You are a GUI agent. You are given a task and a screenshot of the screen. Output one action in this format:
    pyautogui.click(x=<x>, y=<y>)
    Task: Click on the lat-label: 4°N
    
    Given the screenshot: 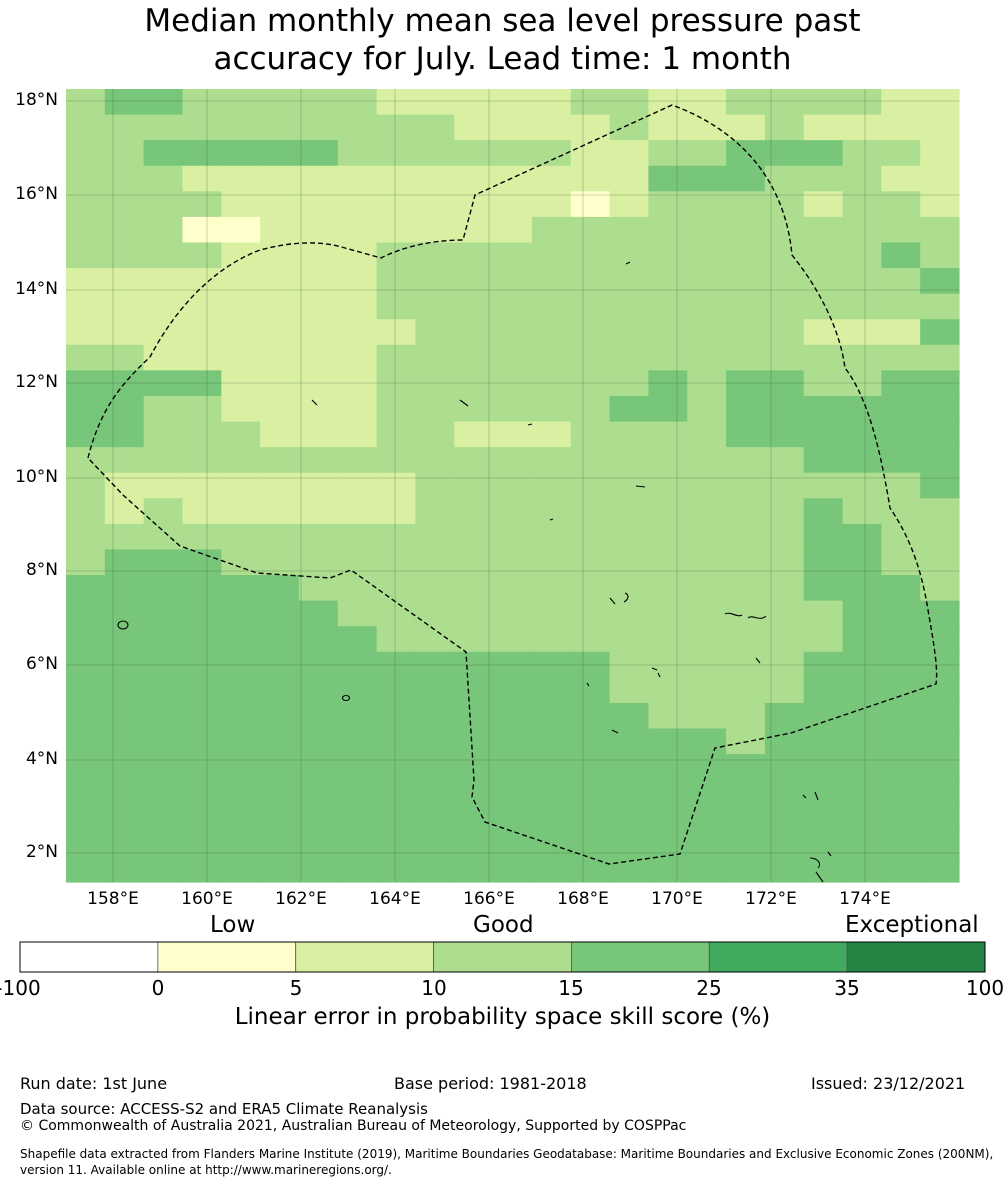 What is the action you would take?
    pyautogui.click(x=41, y=759)
    